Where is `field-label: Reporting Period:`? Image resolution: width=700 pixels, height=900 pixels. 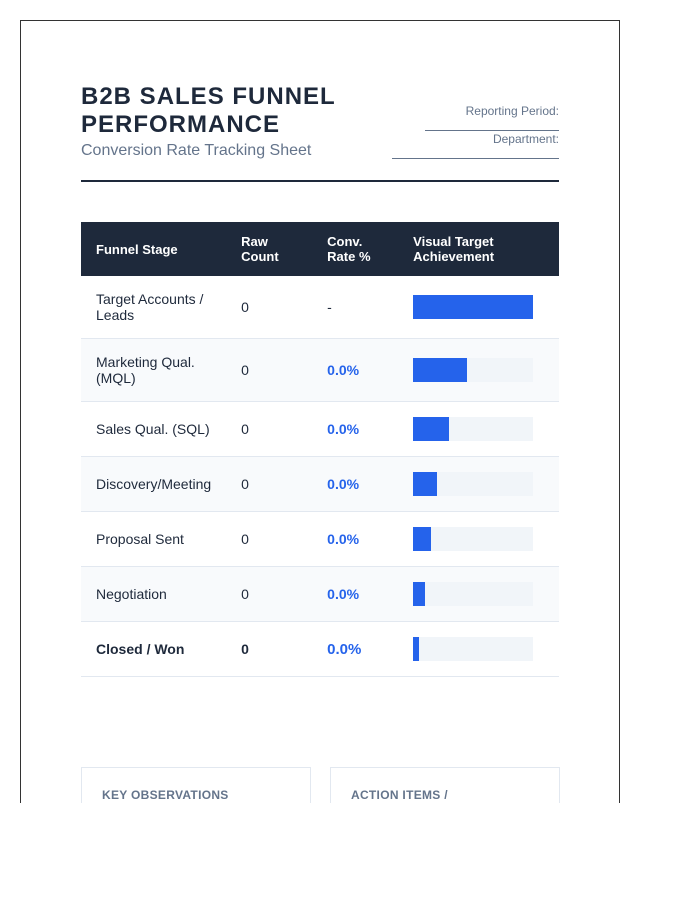
field-label: Reporting Period: is located at coordinates (492, 117).